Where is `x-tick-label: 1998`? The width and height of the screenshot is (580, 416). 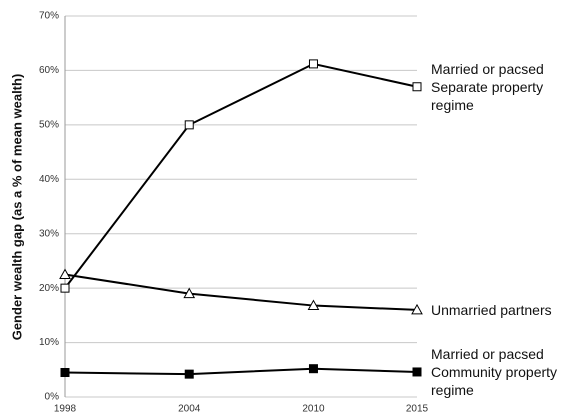 x-tick-label: 1998 is located at coordinates (65, 409).